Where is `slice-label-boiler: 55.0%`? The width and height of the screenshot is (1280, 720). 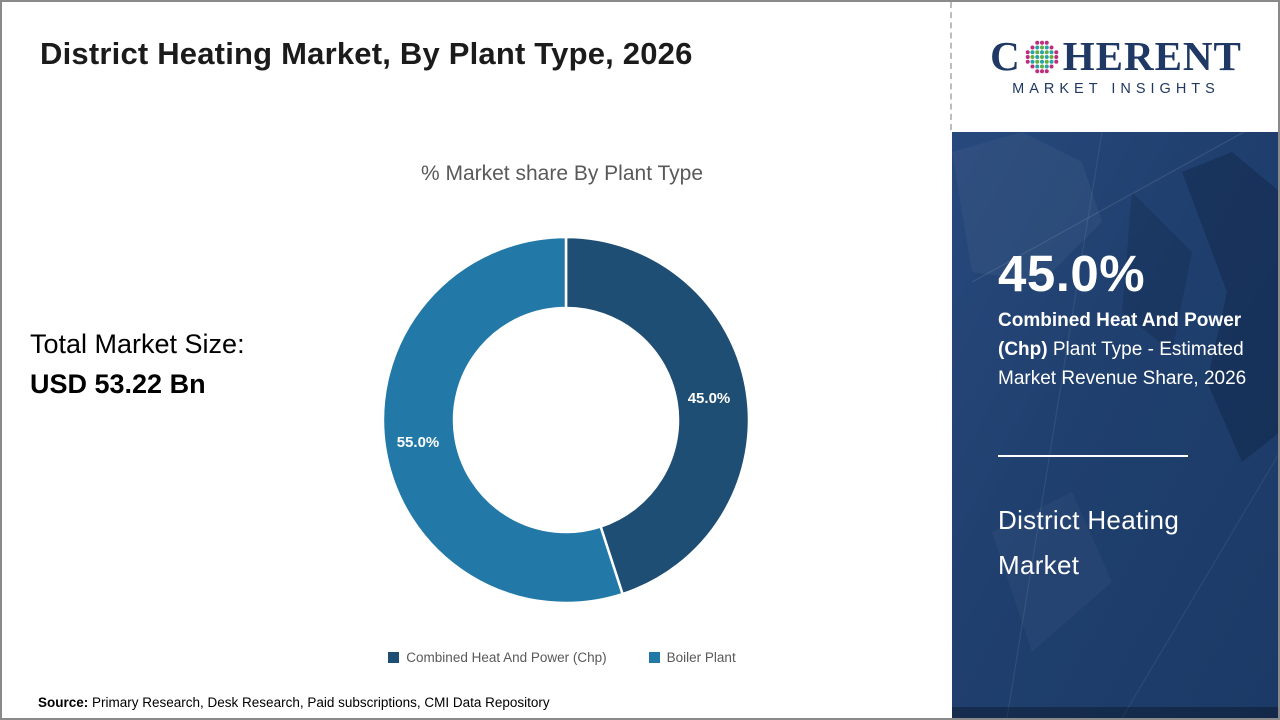
slice-label-boiler: 55.0% is located at coordinates (418, 442).